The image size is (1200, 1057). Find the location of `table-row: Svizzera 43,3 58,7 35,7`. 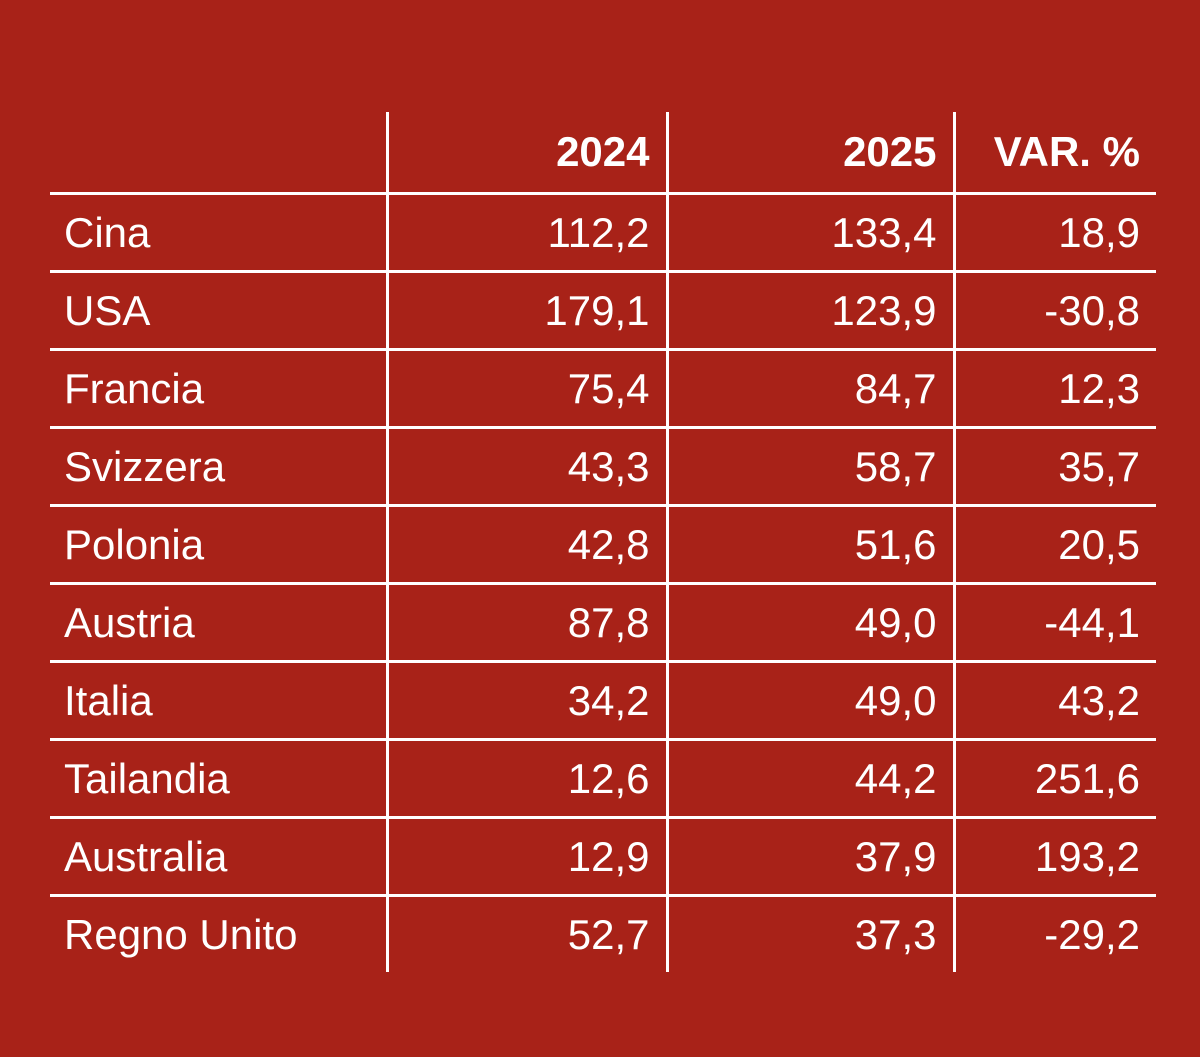

table-row: Svizzera 43,3 58,7 35,7 is located at coordinates (603, 467).